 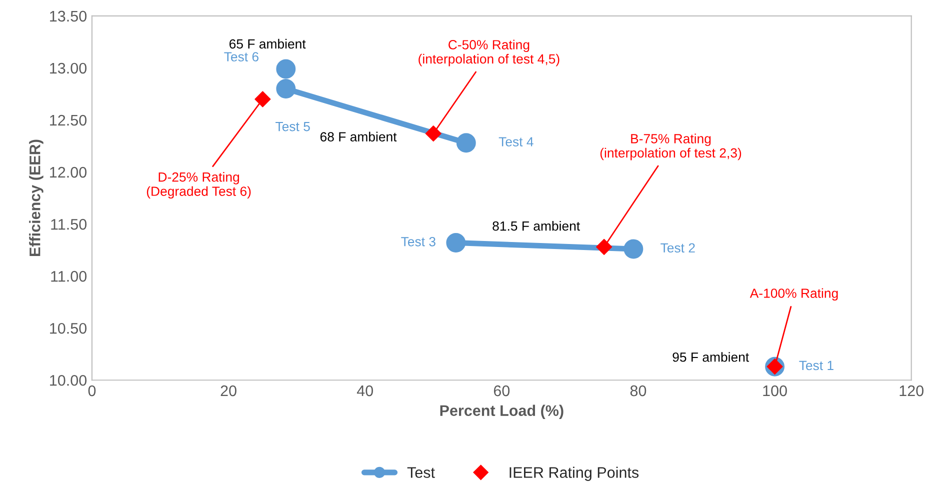 What do you see at coordinates (638, 390) in the screenshot?
I see `x-tick-label: 80` at bounding box center [638, 390].